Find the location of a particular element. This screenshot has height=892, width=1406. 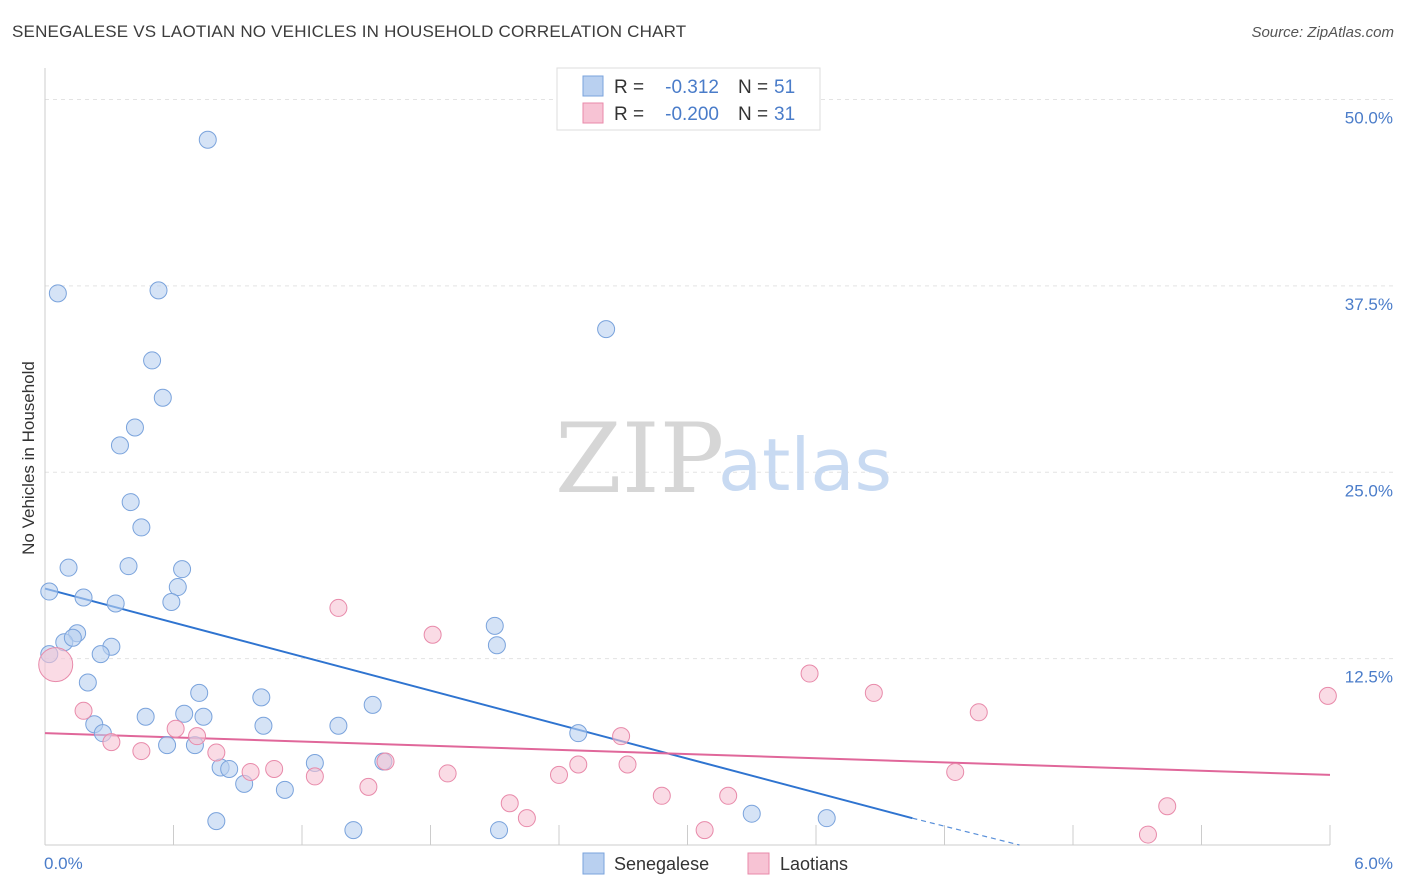

legend-swatch-laotians is located at coordinates (593, 113).